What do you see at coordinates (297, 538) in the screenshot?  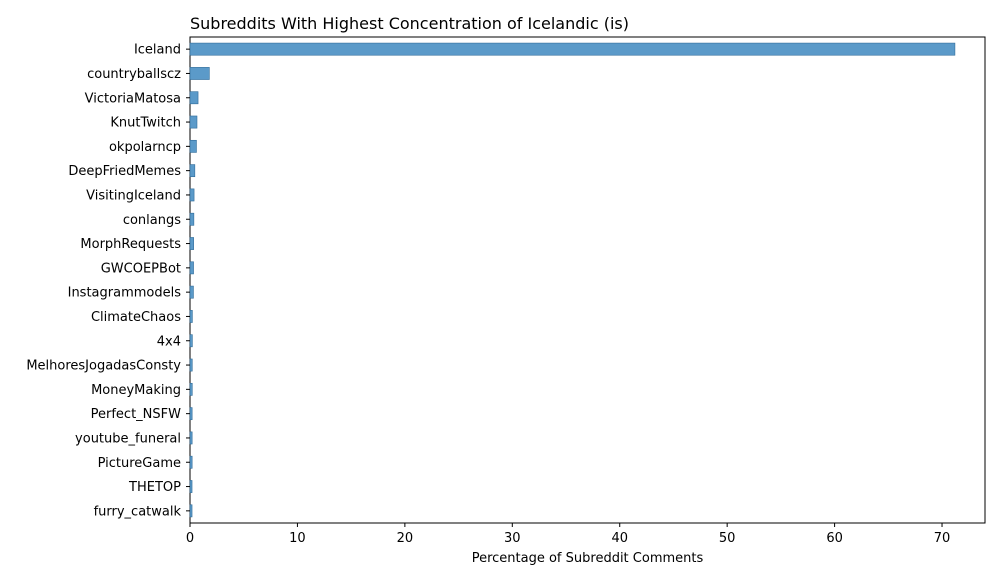 I see `x-tick-label: 10` at bounding box center [297, 538].